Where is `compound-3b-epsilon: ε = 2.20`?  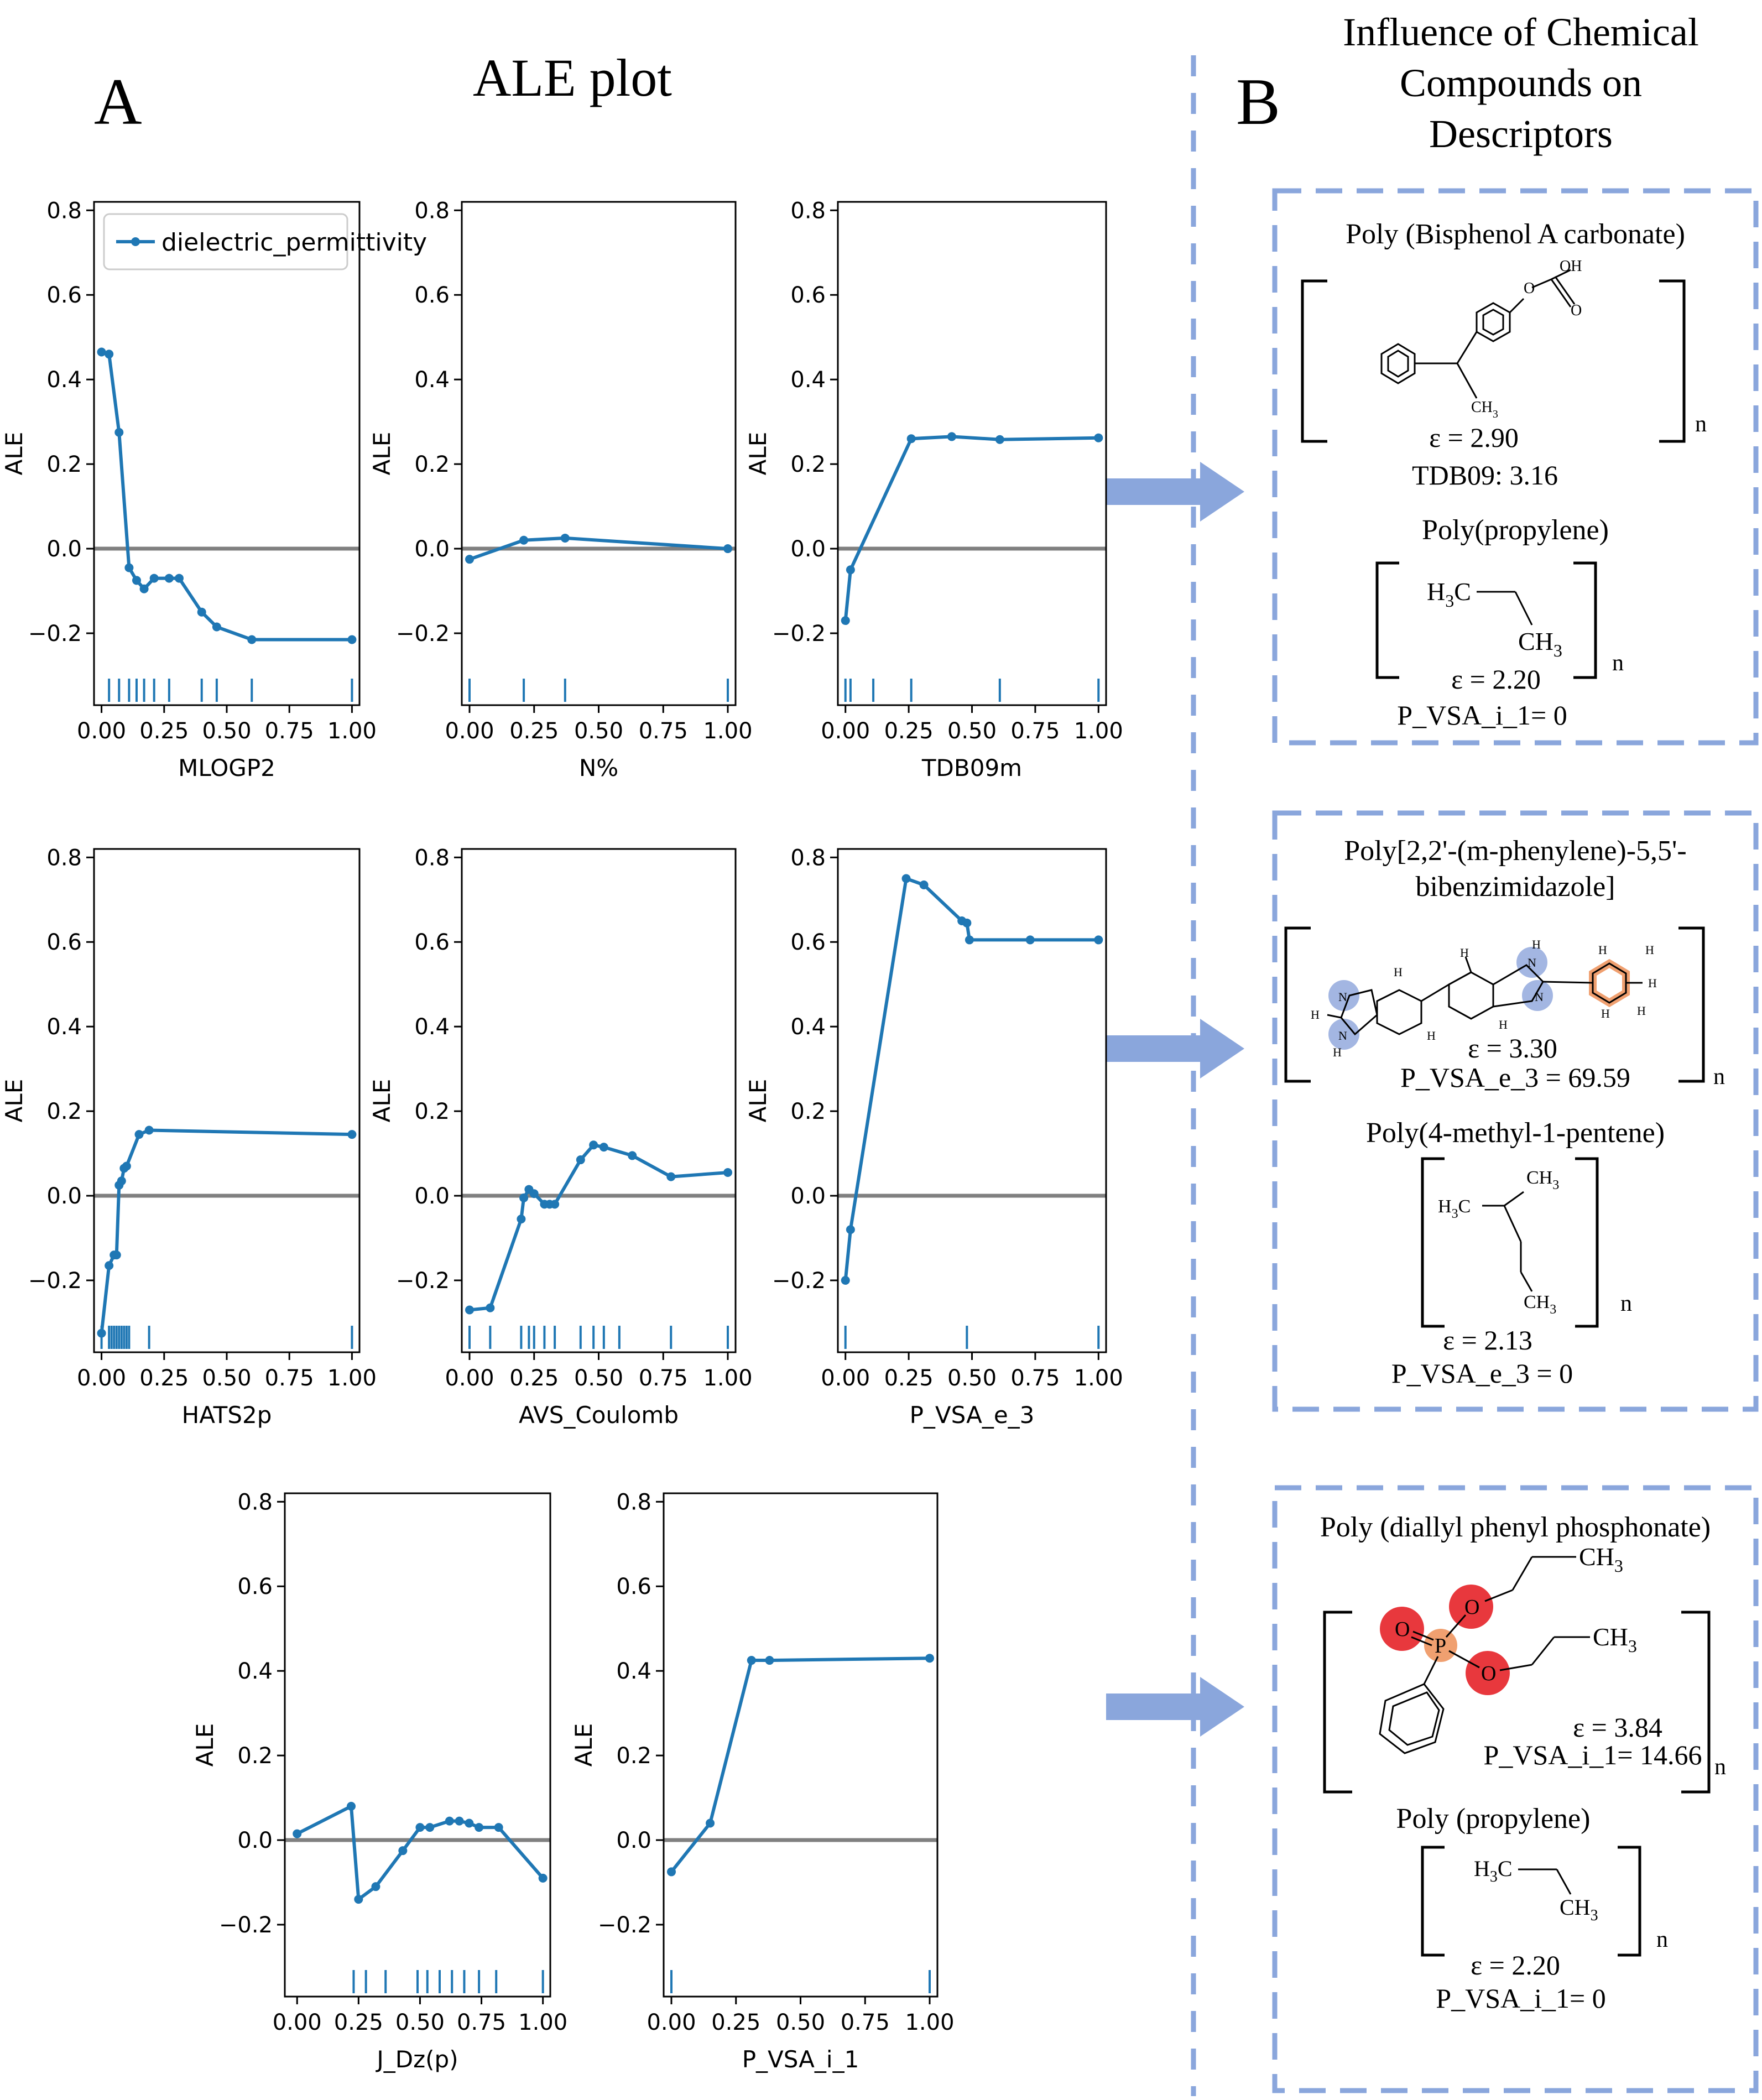 compound-3b-epsilon: ε = 2.20 is located at coordinates (1515, 1965).